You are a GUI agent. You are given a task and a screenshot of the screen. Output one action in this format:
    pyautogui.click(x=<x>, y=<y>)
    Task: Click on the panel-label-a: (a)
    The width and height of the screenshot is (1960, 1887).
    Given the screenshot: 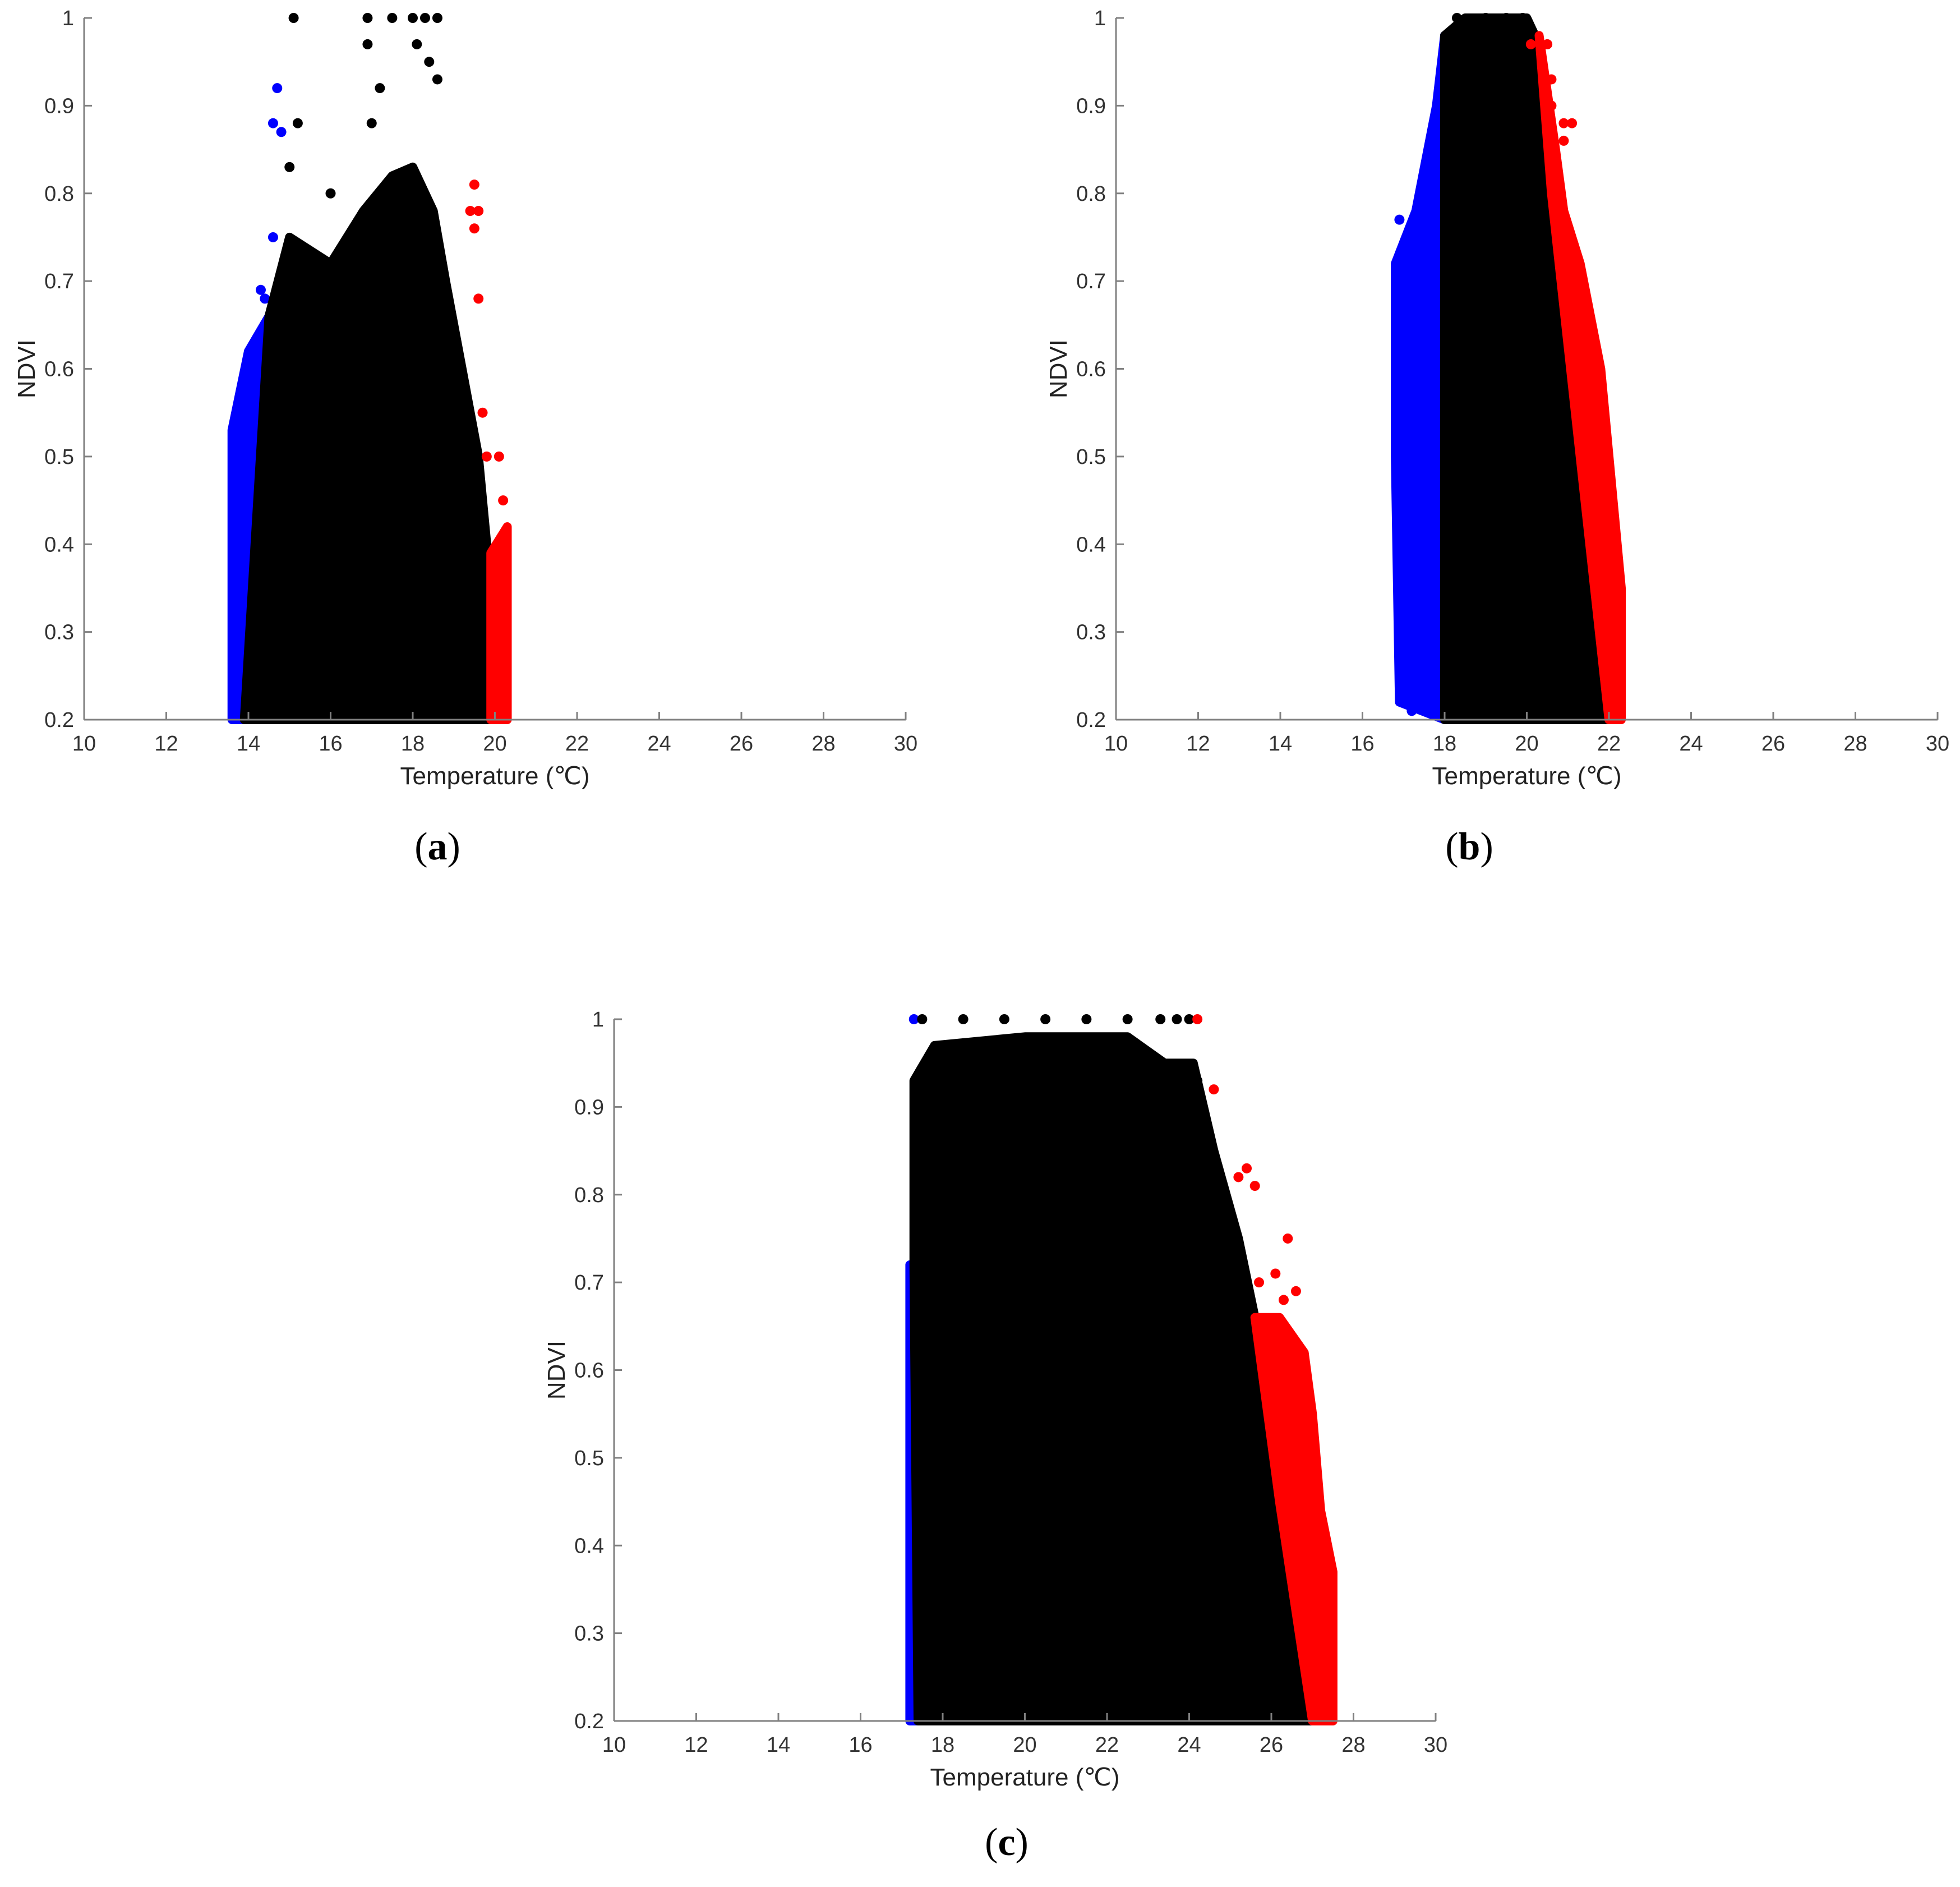 What is the action you would take?
    pyautogui.click(x=437, y=846)
    